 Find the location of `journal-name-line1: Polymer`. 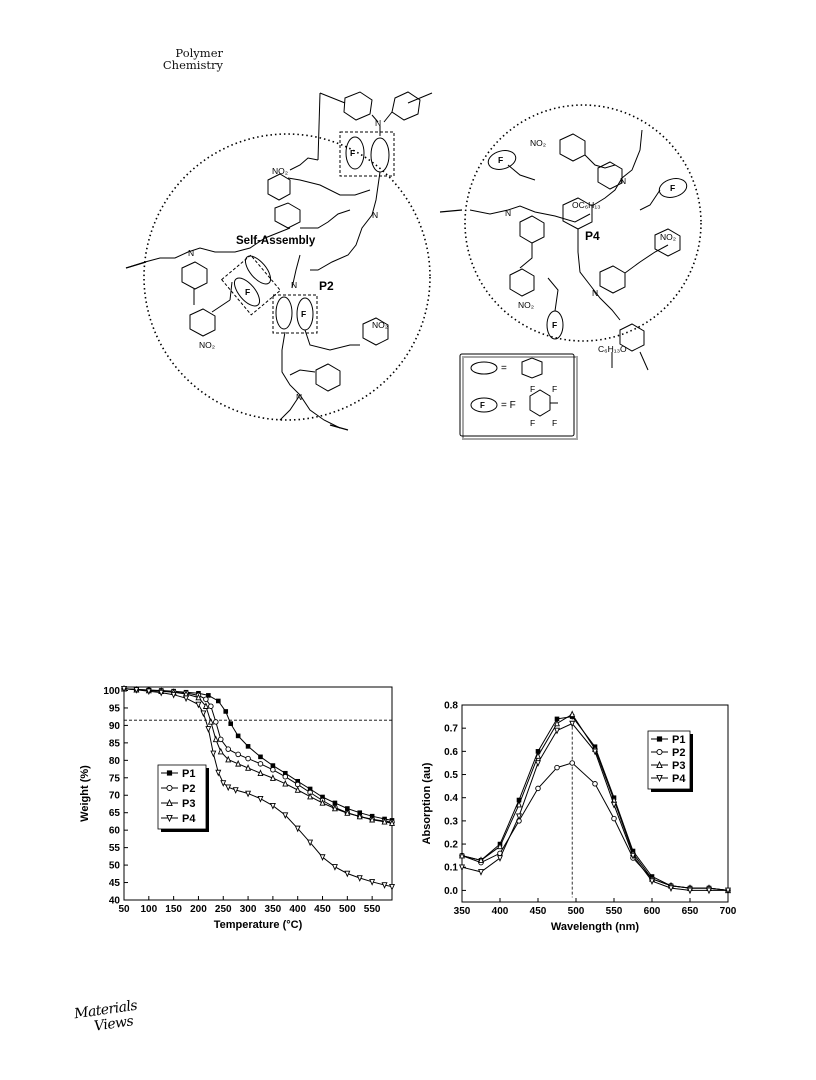

journal-name-line1: Polymer is located at coordinates (199, 53).